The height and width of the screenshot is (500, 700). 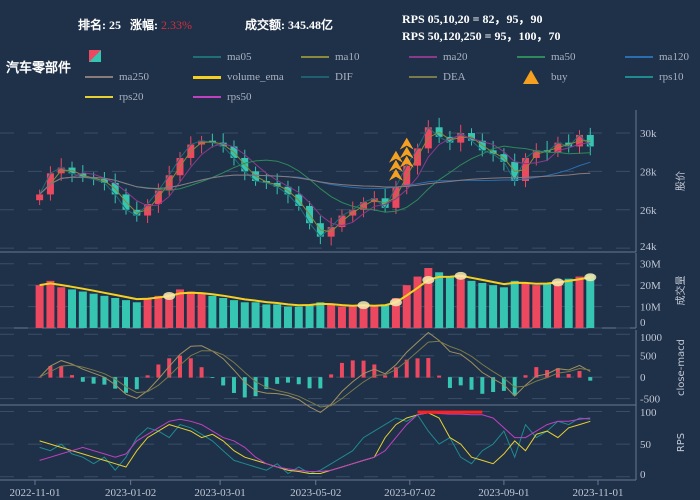 What do you see at coordinates (648, 211) in the screenshot?
I see `y-tick-label: 26k` at bounding box center [648, 211].